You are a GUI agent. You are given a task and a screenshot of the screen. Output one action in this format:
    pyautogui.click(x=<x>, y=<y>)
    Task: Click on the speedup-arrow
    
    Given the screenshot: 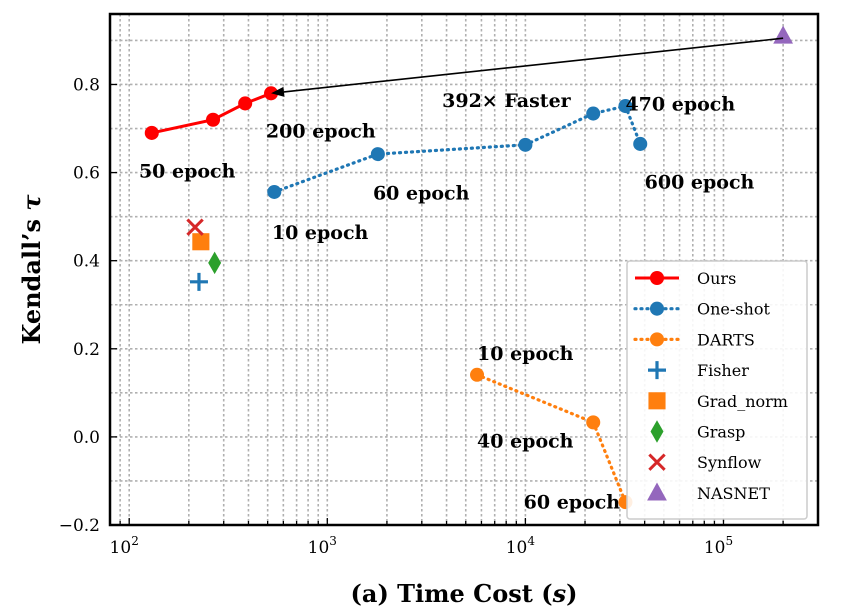 What is the action you would take?
    pyautogui.click(x=527, y=67)
    